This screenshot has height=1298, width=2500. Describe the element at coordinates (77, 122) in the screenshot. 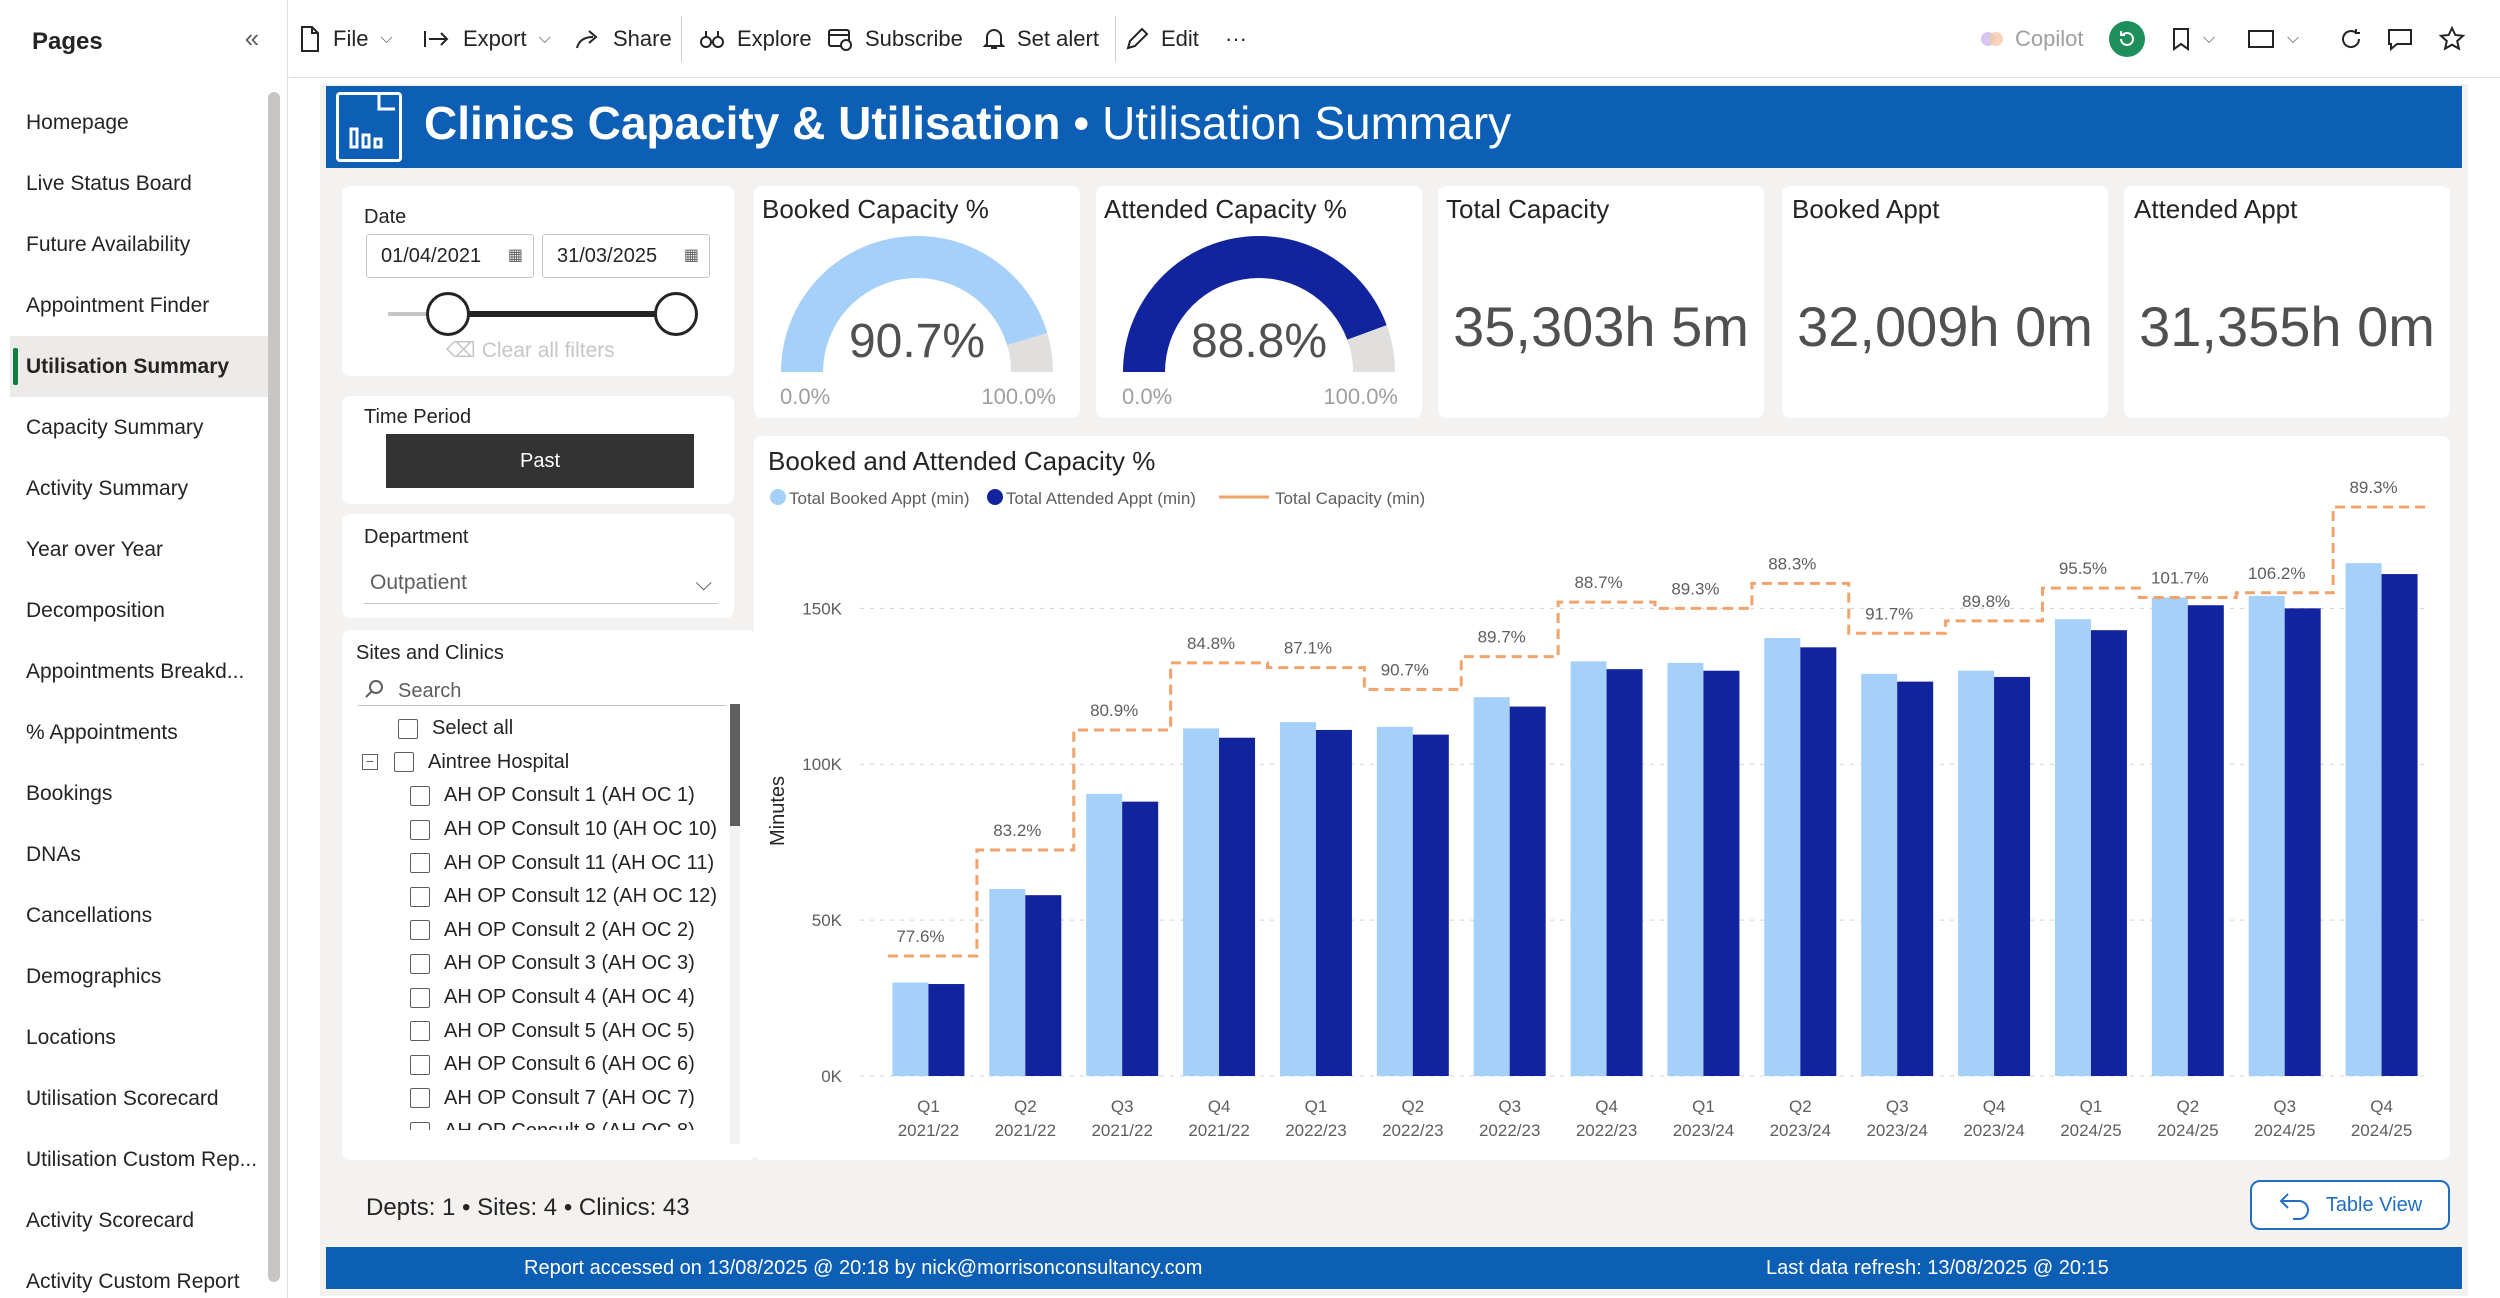

I see `page-nav-item: Homepage` at that location.